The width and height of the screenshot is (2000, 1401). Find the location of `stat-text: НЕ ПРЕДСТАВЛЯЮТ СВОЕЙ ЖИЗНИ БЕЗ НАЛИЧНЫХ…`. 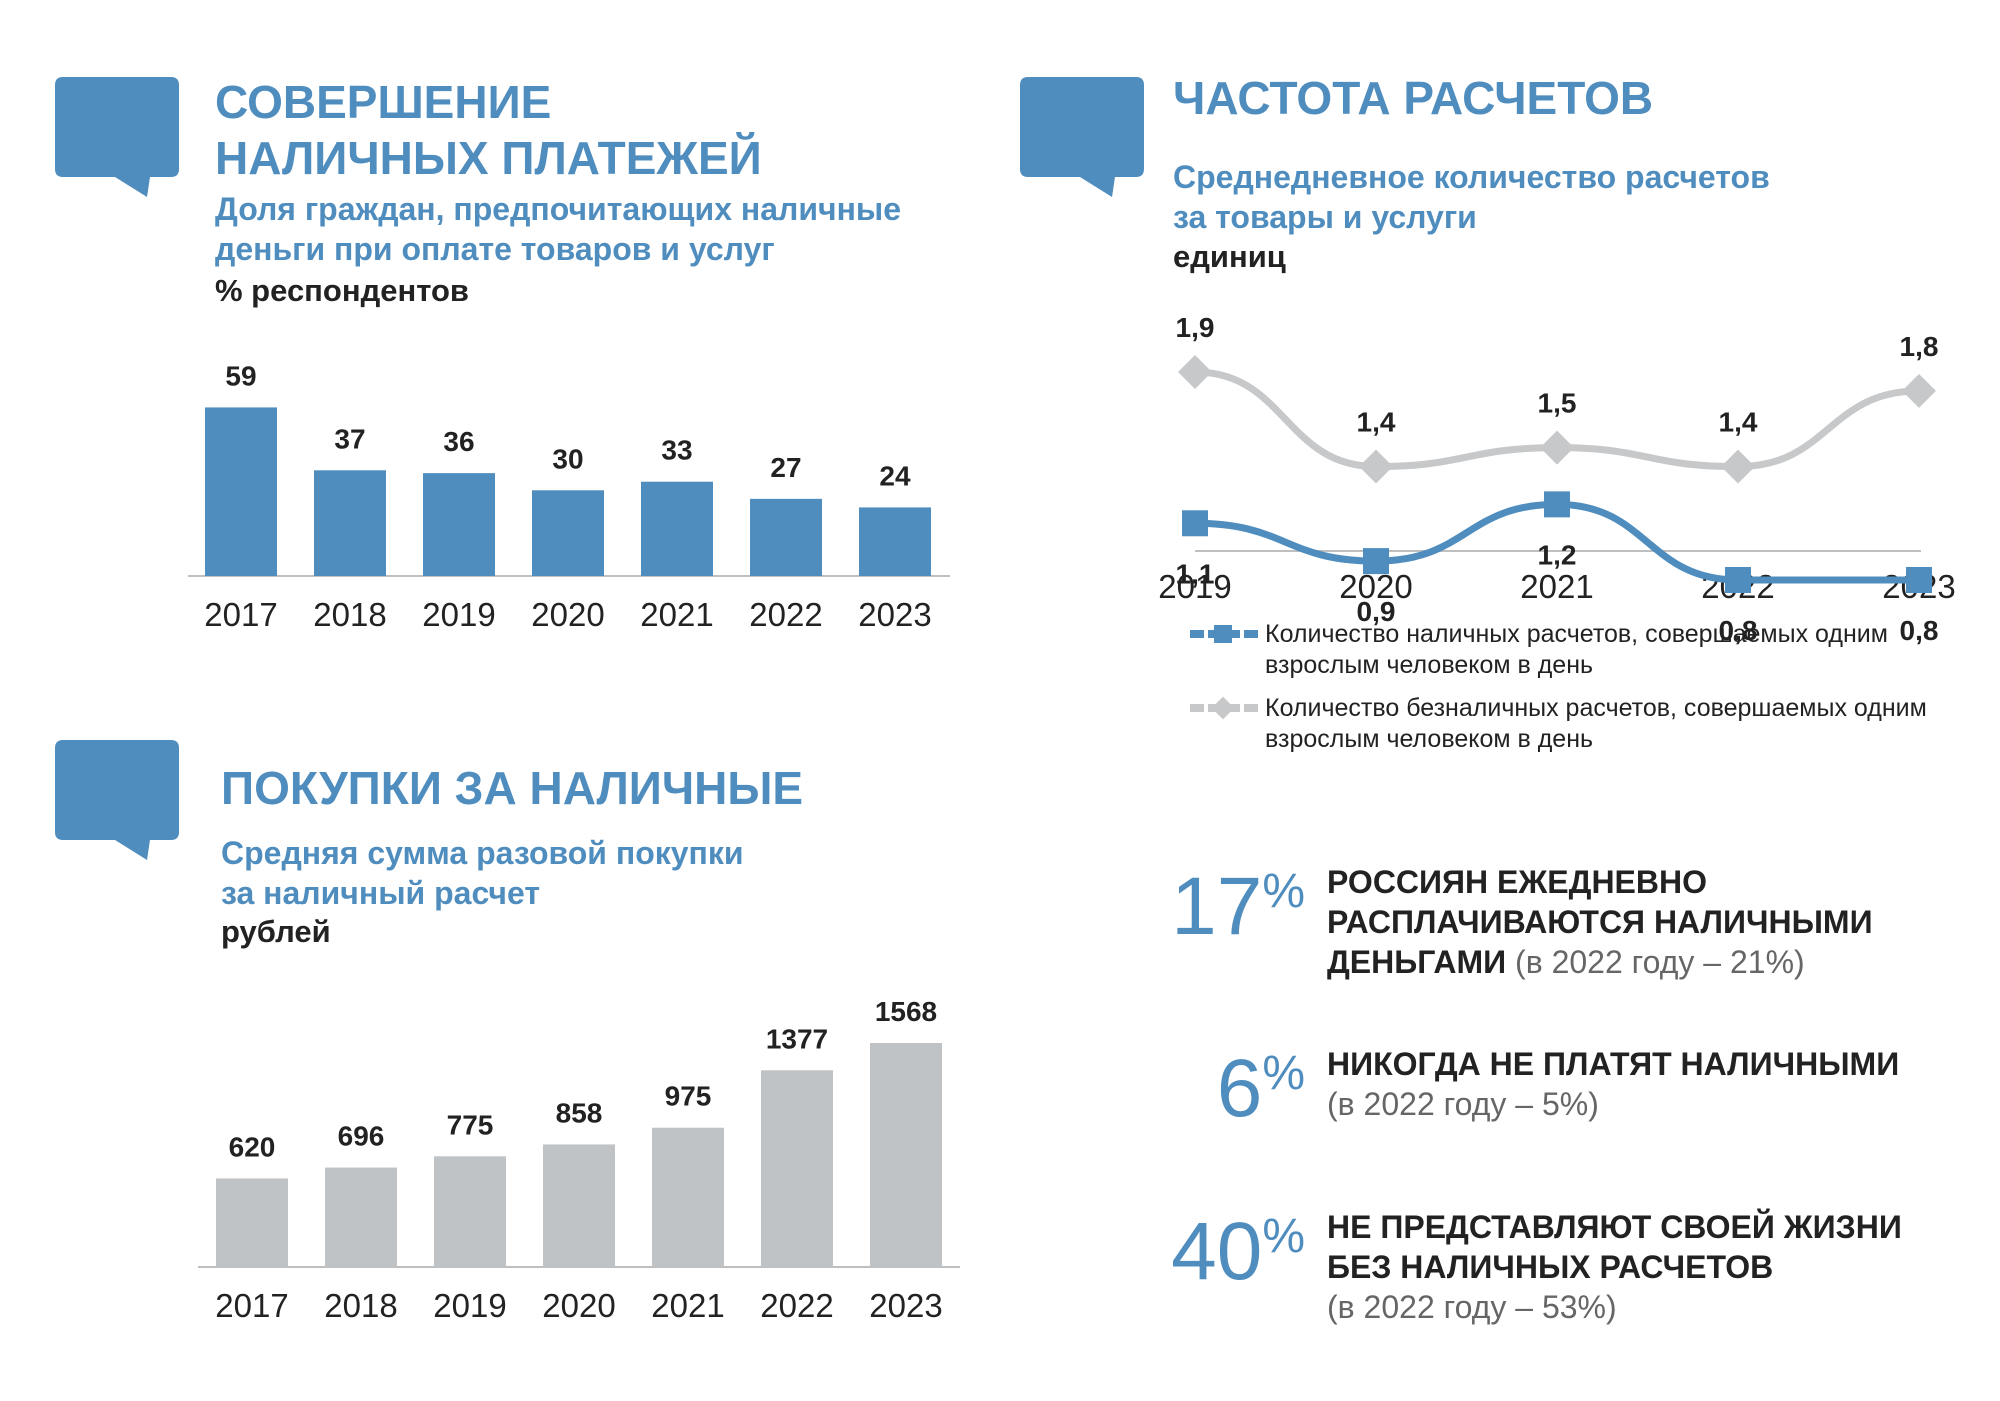

stat-text: НЕ ПРЕДСТАВЛЯЮТ СВОЕЙ ЖИЗНИ БЕЗ НАЛИЧНЫХ… is located at coordinates (1614, 1247).